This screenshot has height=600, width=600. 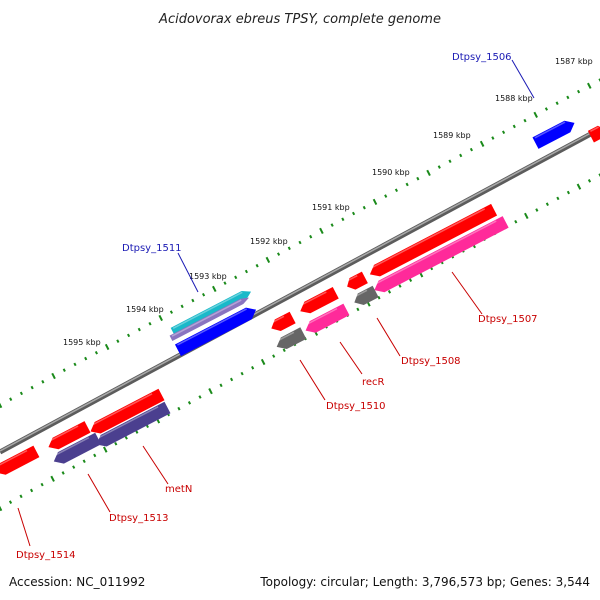 I want to click on gene-dtpsy1514-red-body, so click(x=20, y=460).